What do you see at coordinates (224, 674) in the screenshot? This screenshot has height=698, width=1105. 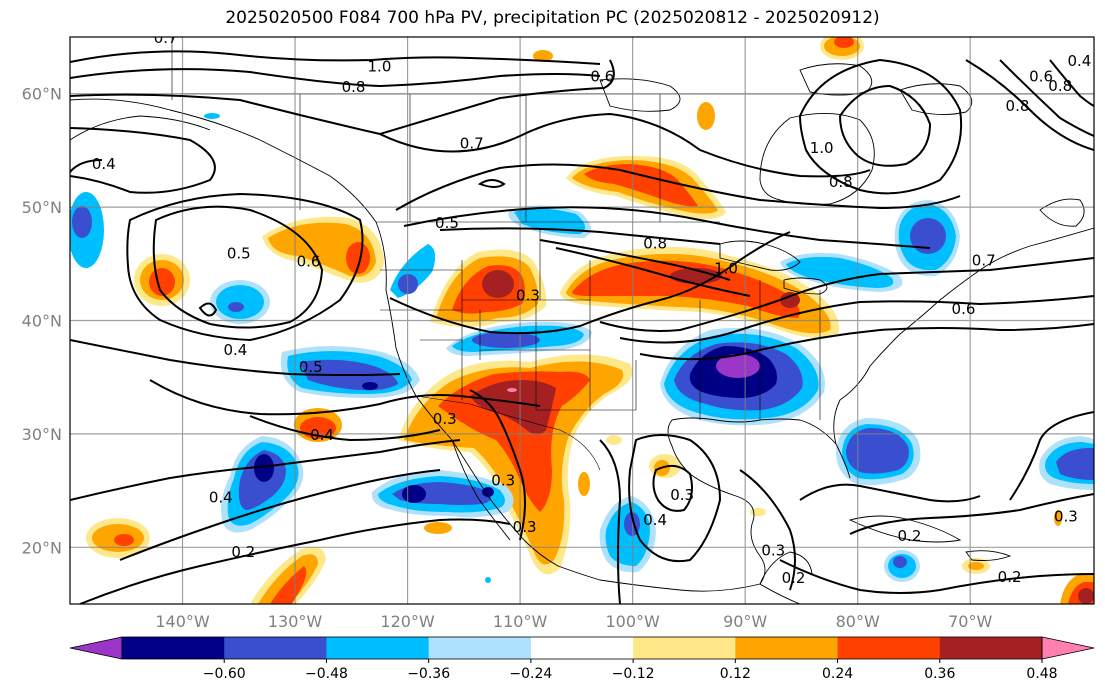 I see `colorbar-tick-label: −0.60` at bounding box center [224, 674].